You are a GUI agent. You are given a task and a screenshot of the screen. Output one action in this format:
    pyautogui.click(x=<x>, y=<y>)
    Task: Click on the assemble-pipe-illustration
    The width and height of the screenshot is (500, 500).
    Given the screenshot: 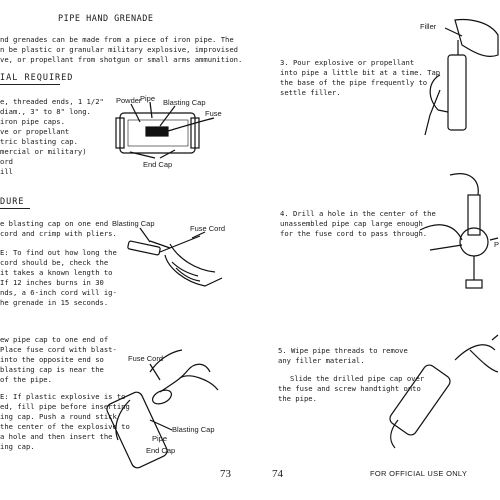 What is the action you would take?
    pyautogui.click(x=162, y=409)
    